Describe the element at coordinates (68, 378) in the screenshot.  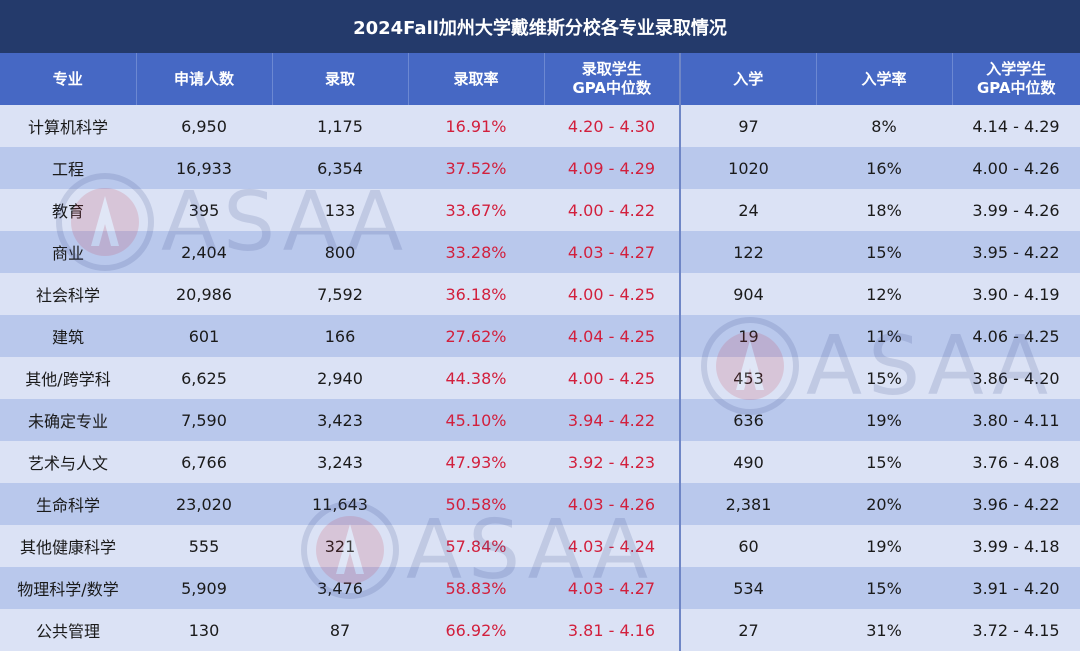
I see `cell-major: 其他/跨学科` at that location.